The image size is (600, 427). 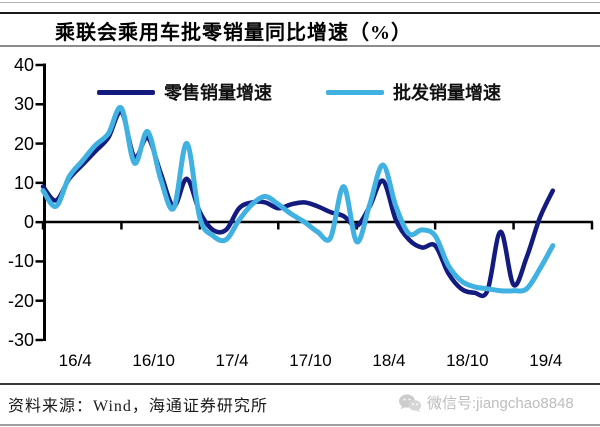 What do you see at coordinates (300, 46) in the screenshot?
I see `title-bottom-rule` at bounding box center [300, 46].